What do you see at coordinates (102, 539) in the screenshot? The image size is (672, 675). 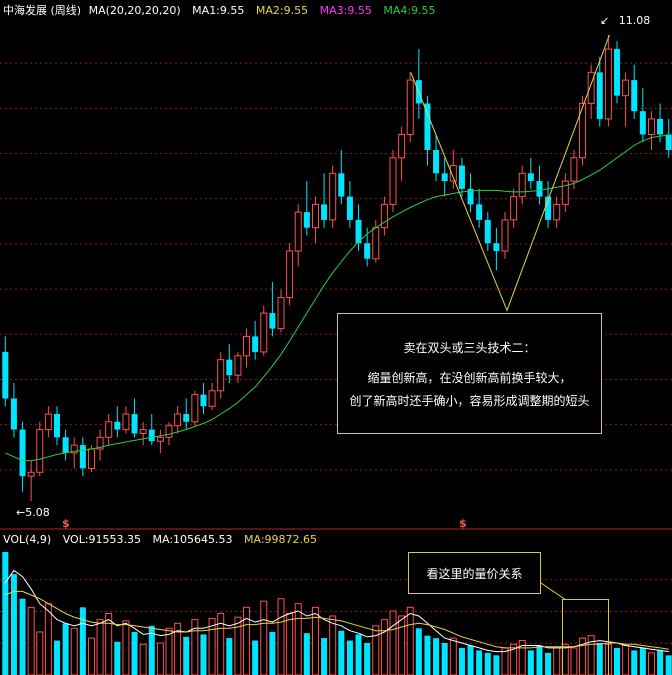 I see `vol-value: VOL:91553.35` at bounding box center [102, 539].